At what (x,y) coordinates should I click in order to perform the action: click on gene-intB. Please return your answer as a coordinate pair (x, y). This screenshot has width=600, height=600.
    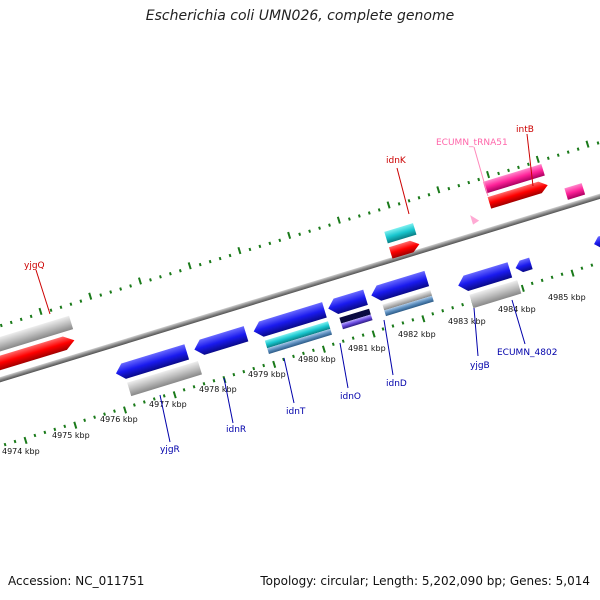
    Looking at the image, I should click on (517, 195).